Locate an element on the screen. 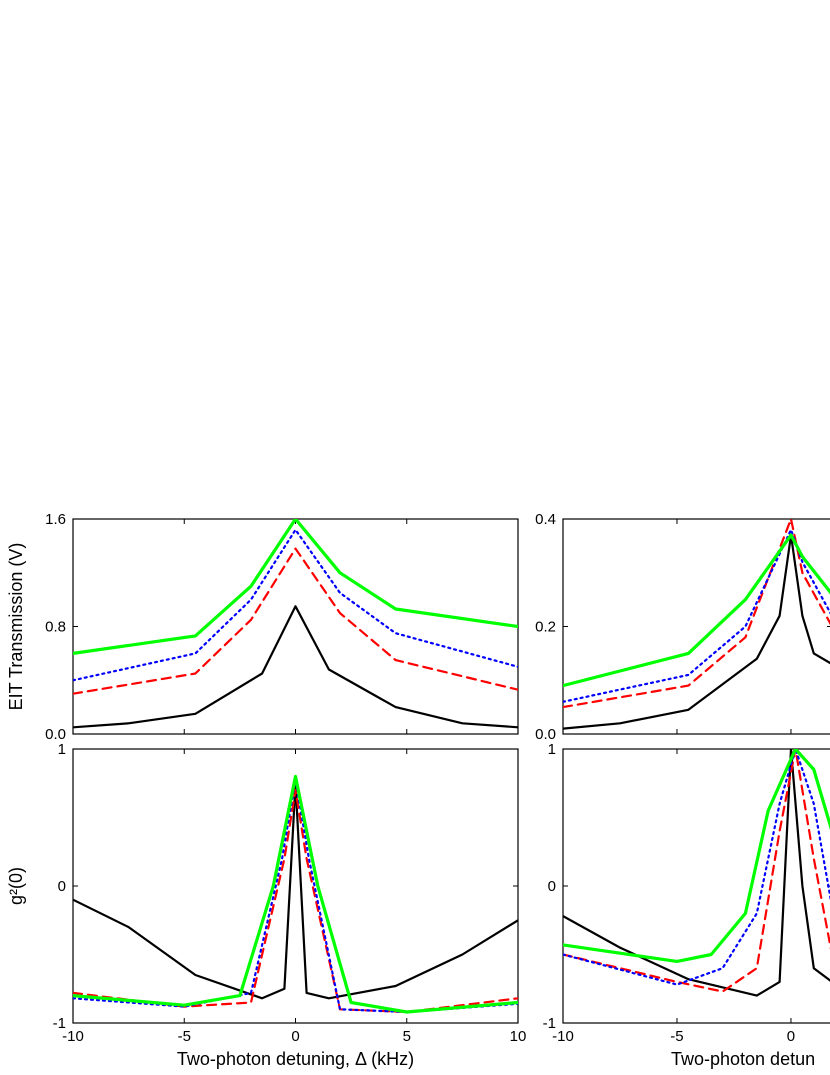 The image size is (830, 1075). x-tick-label: 5 is located at coordinates (407, 1036).